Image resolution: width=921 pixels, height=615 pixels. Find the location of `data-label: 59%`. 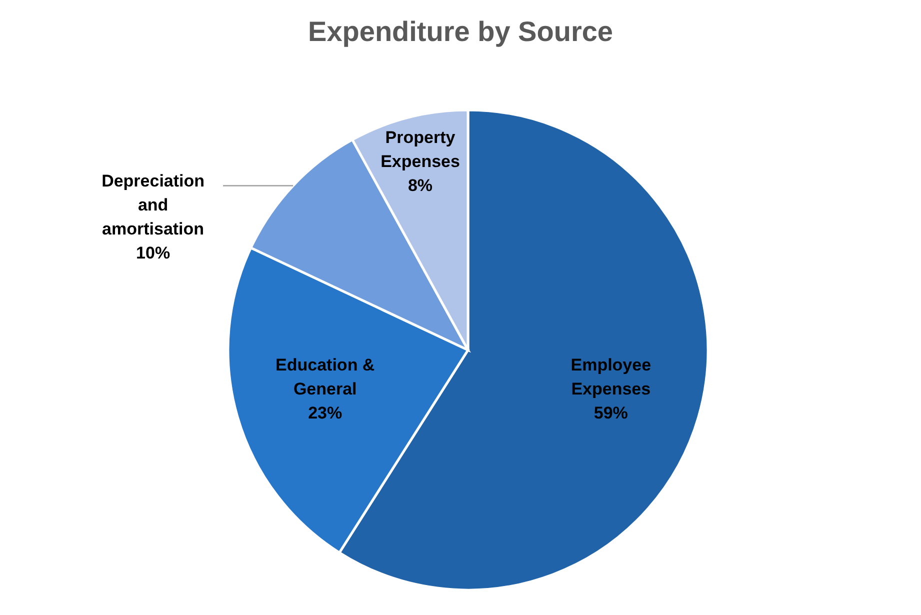

data-label: 59% is located at coordinates (611, 413).